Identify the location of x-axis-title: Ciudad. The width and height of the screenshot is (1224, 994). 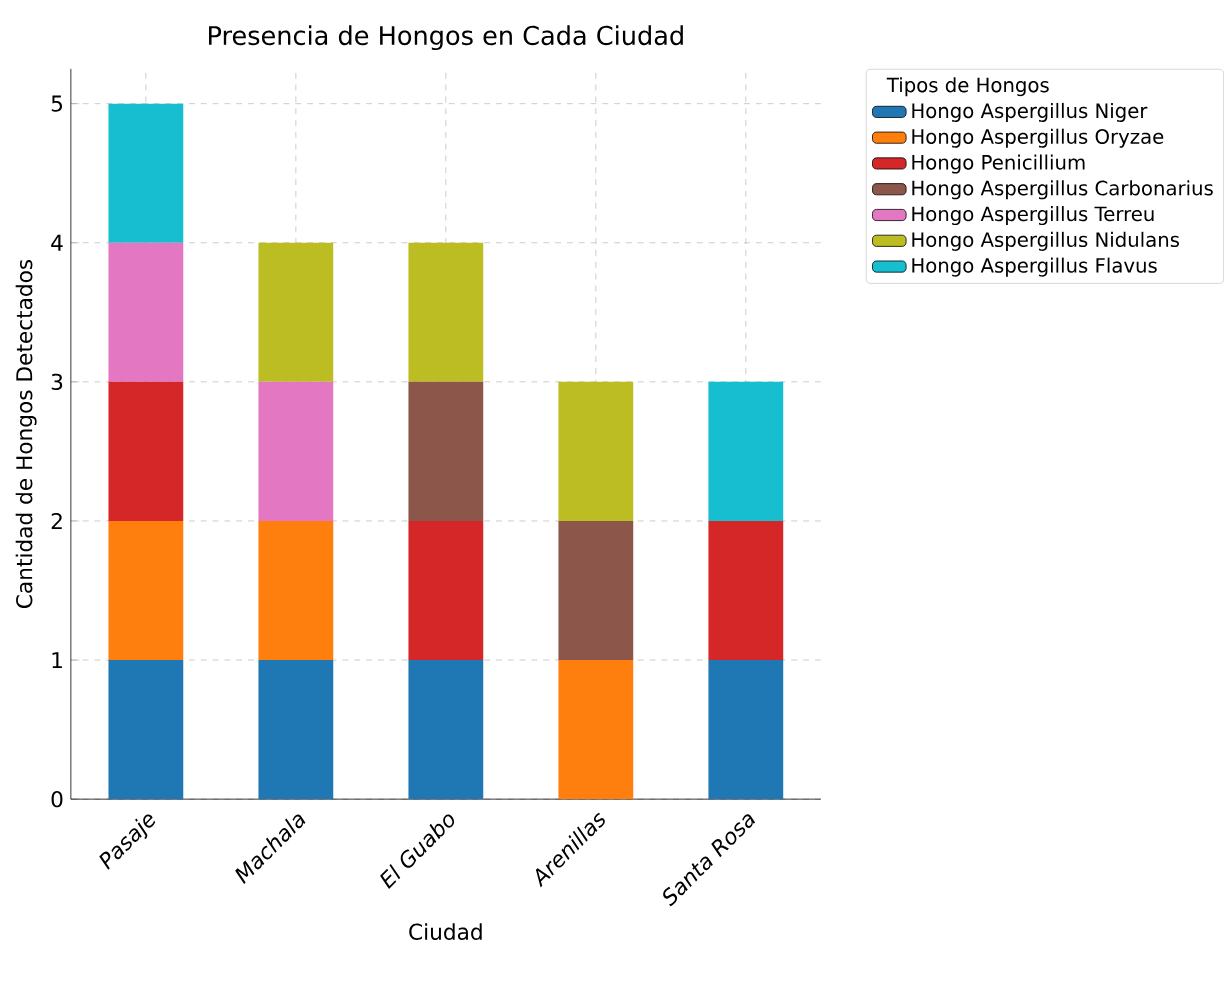
(445, 931).